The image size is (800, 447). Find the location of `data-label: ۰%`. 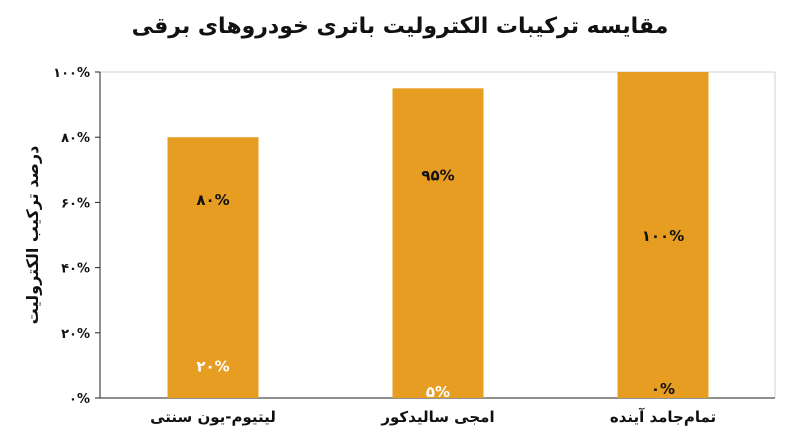

data-label: ۰% is located at coordinates (663, 389).